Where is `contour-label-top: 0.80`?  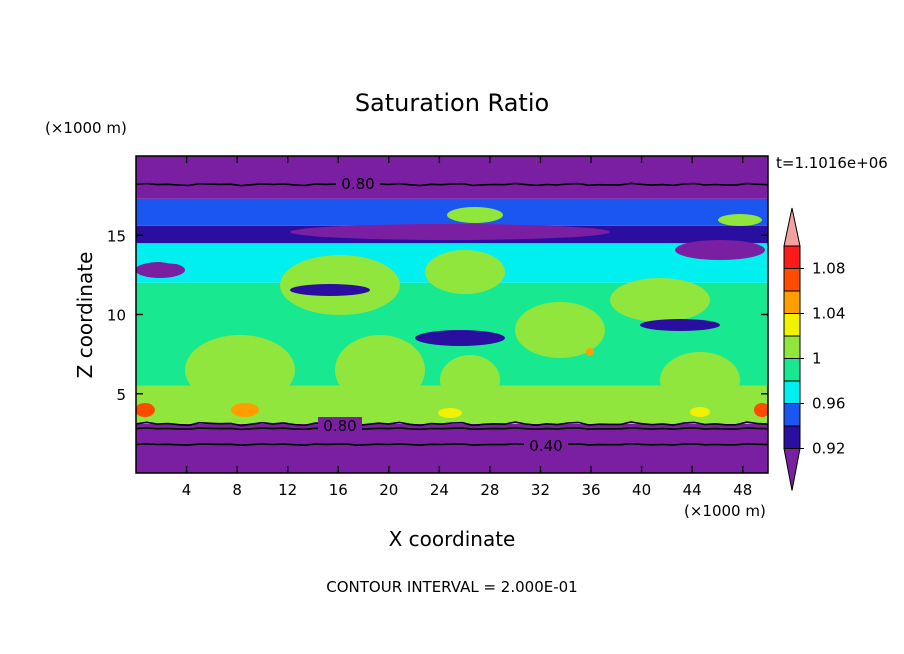 contour-label-top: 0.80 is located at coordinates (357, 184).